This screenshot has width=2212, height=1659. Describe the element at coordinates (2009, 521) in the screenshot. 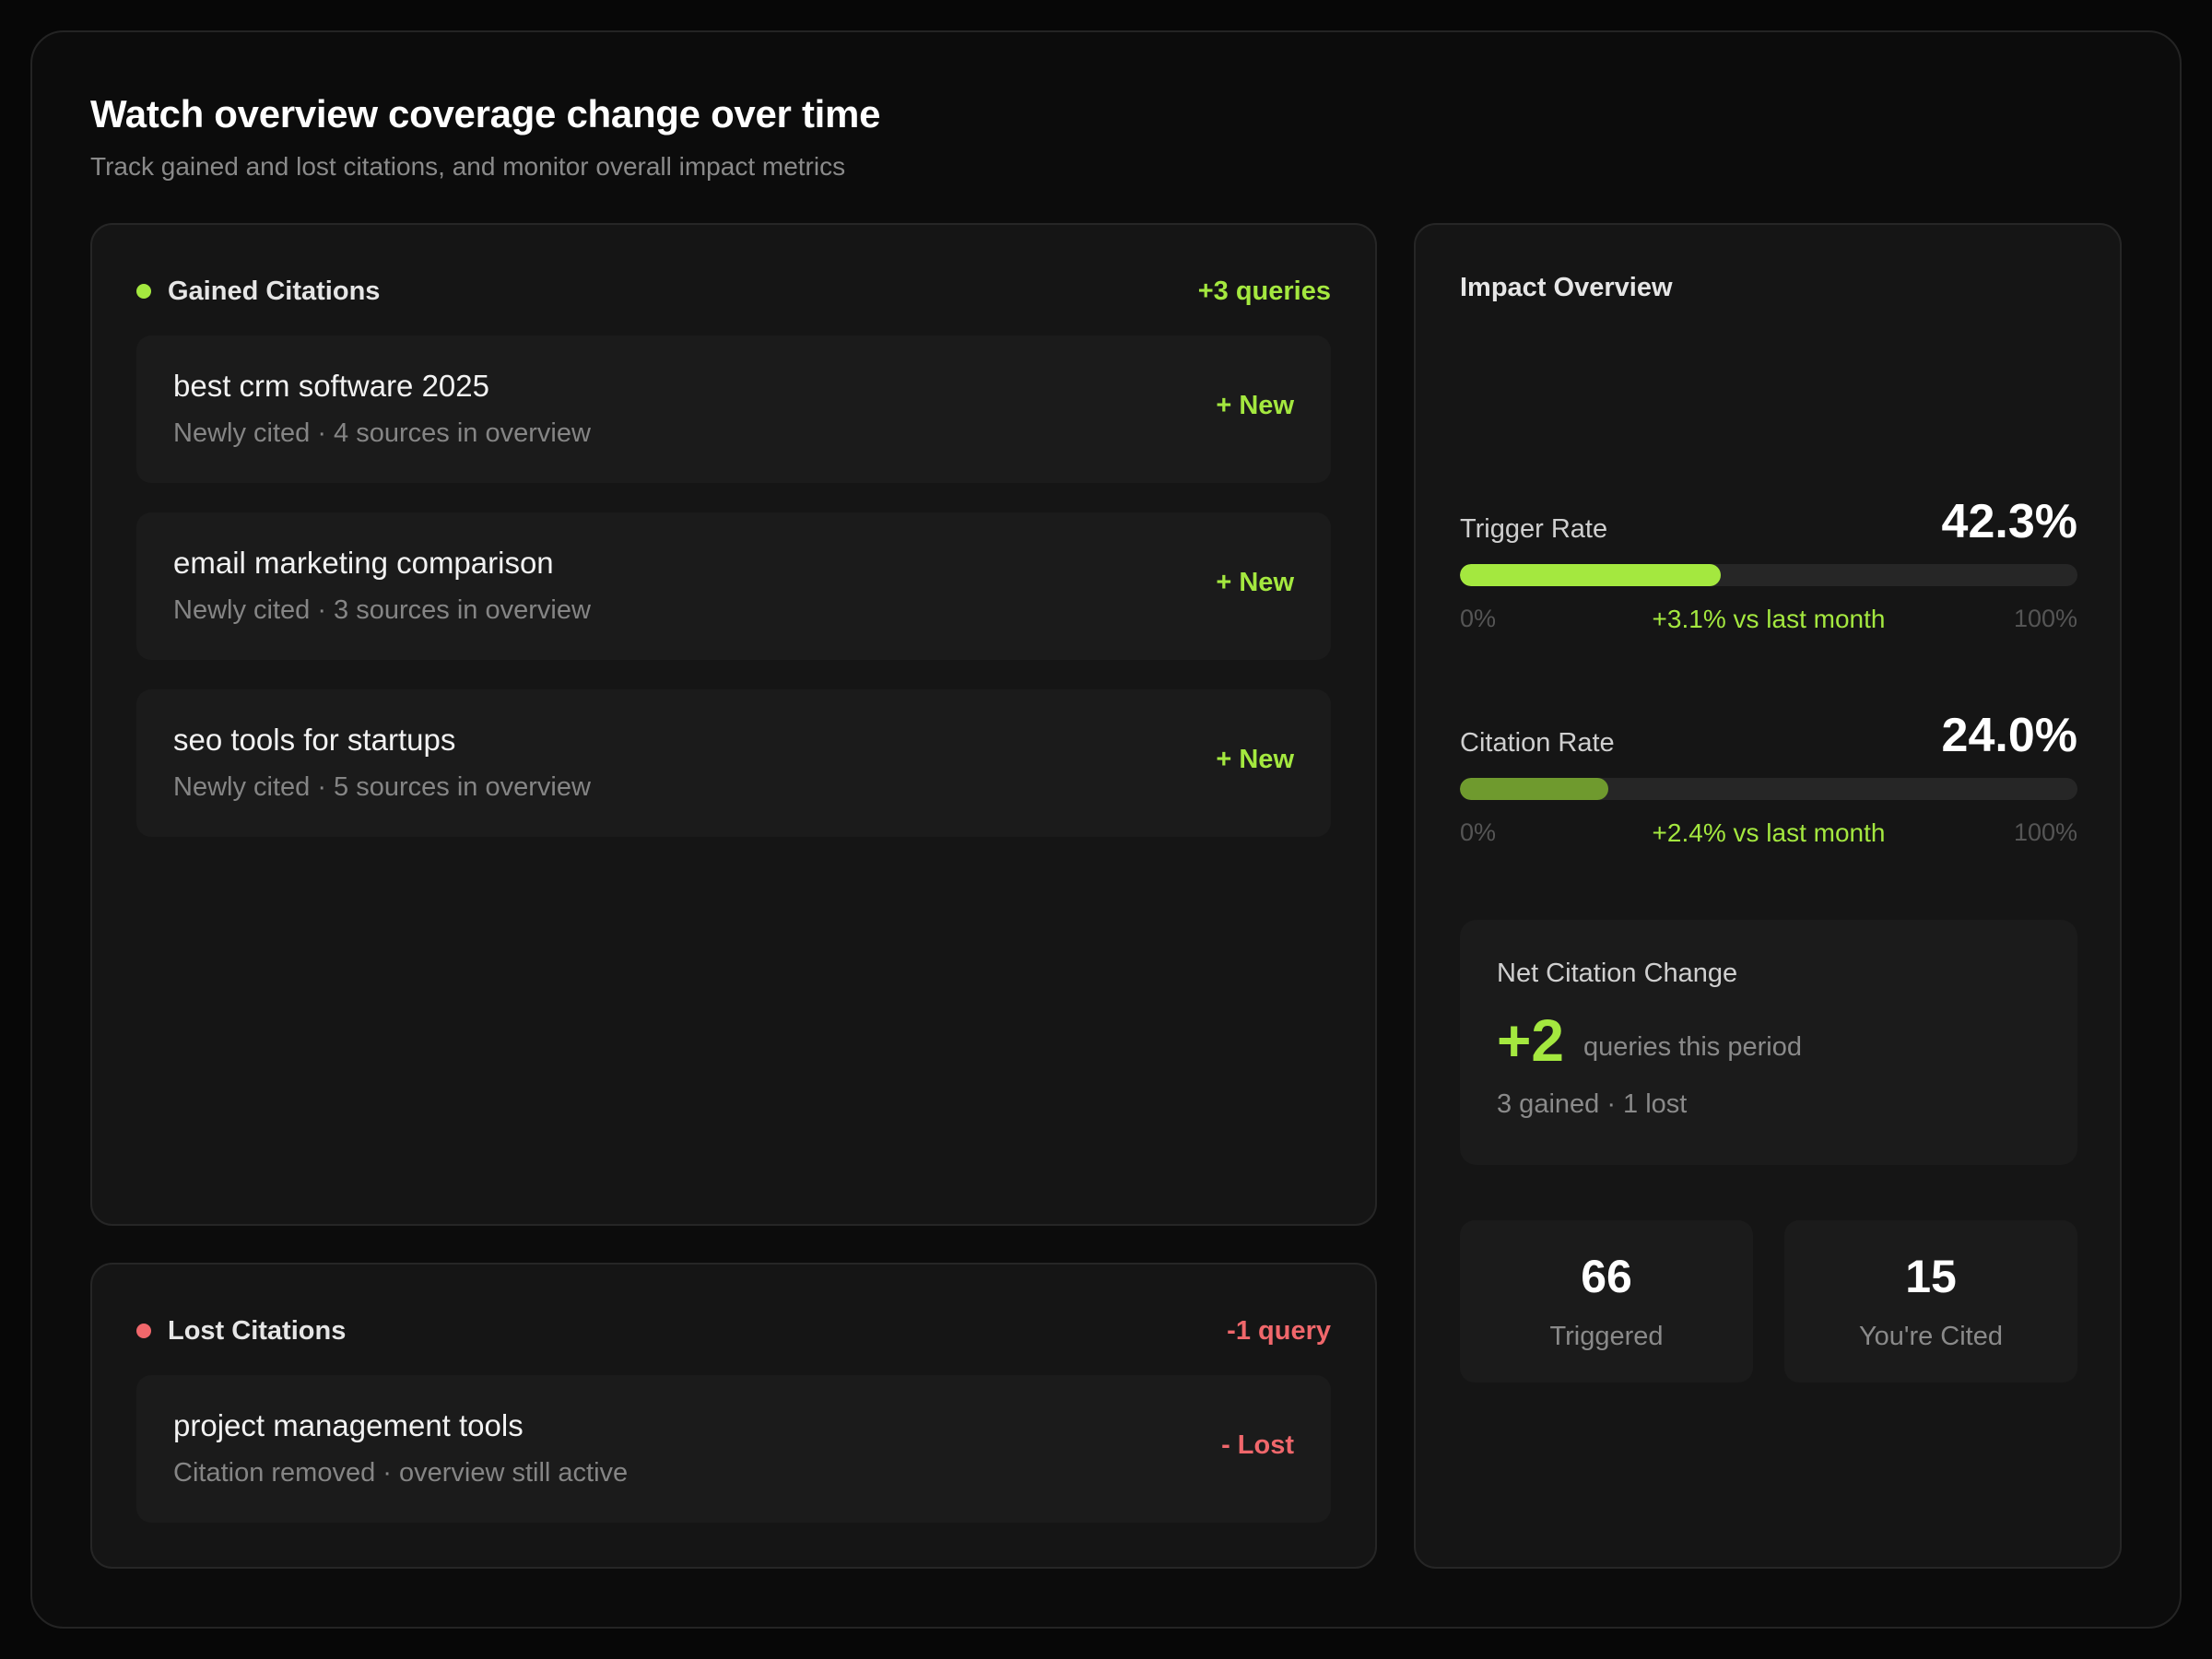

I see `trigger-rate-value: 42.3%` at that location.